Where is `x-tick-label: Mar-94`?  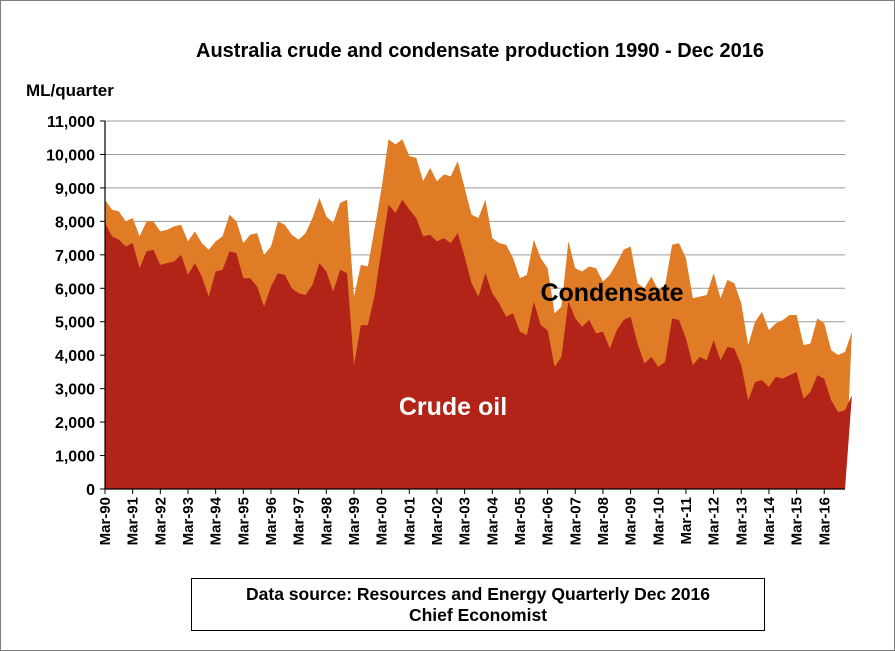 x-tick-label: Mar-94 is located at coordinates (216, 520).